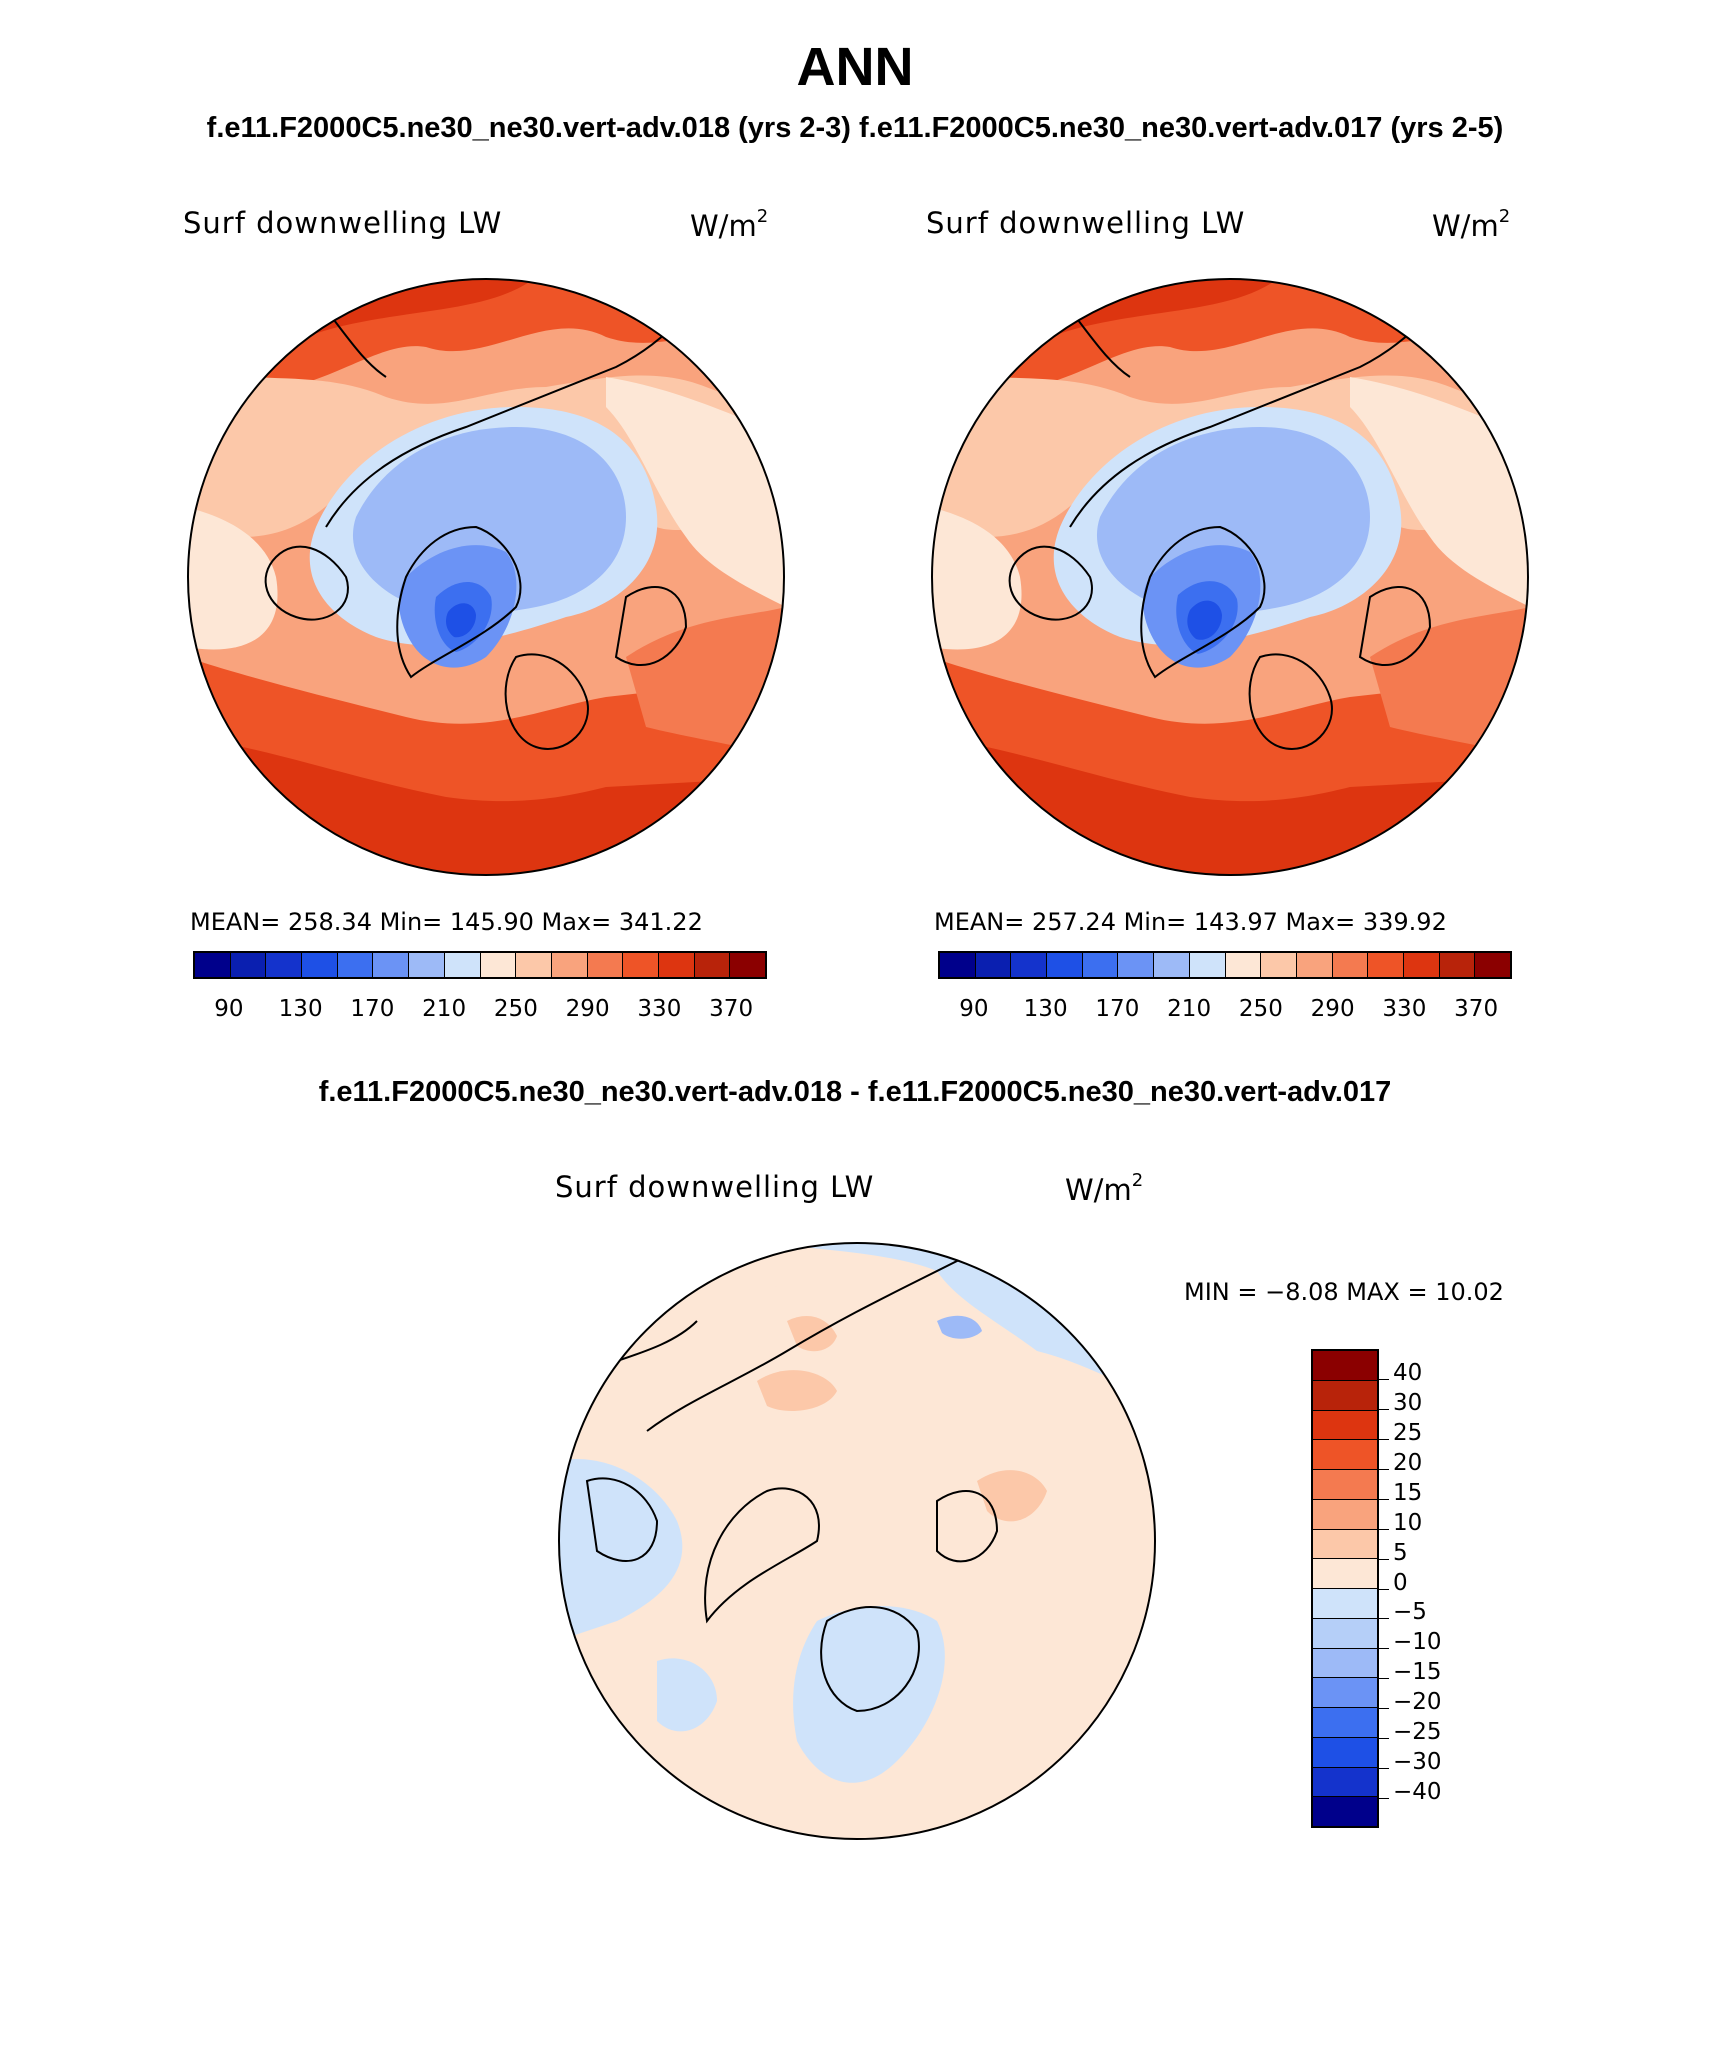 This screenshot has width=1710, height=2061. I want to click on diff-colorbar-label: −15, so click(1417, 1672).